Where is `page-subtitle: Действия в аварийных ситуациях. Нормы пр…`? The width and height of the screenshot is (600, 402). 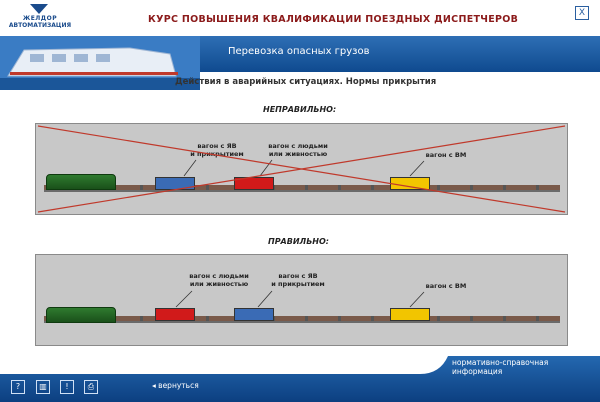
page-subtitle: Действия в аварийных ситуациях. Нормы пр… is located at coordinates (306, 82).